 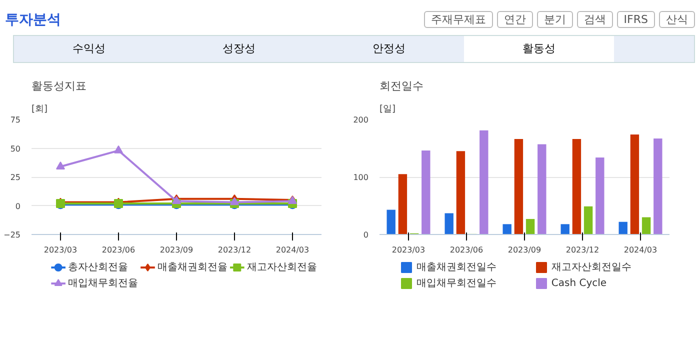 What do you see at coordinates (281, 267) in the screenshot?
I see `legend-label: 재고자산회전율` at bounding box center [281, 267].